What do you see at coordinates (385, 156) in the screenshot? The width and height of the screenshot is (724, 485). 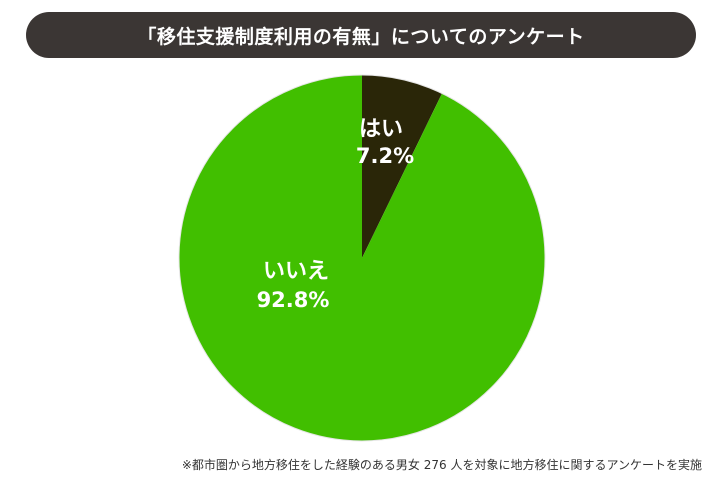 I see `slice-value-yes: 7.2%` at bounding box center [385, 156].